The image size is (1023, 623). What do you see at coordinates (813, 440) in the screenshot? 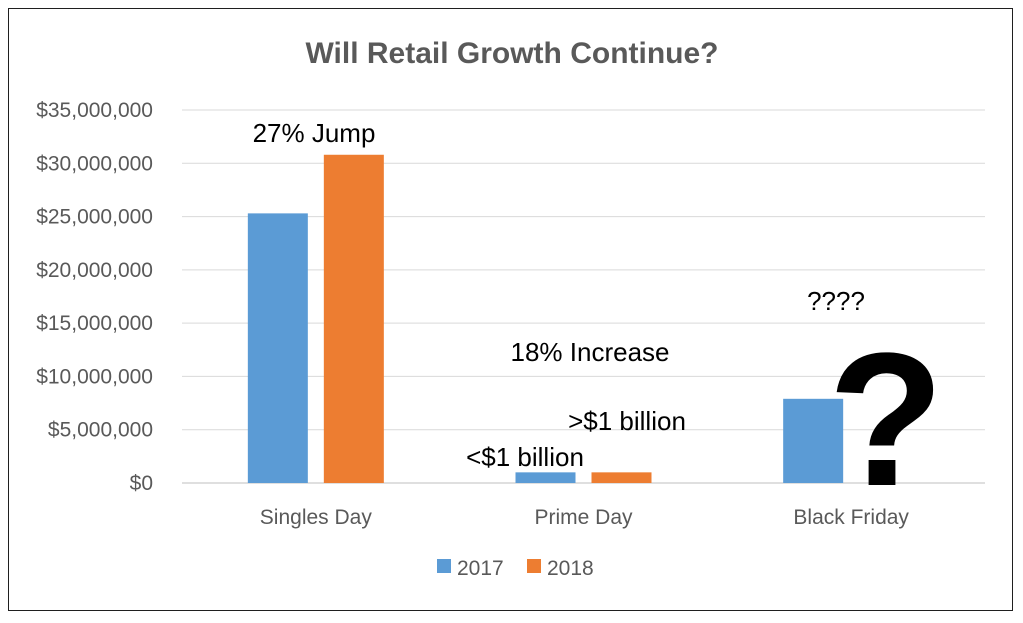
I see `bar-black-friday-2017` at bounding box center [813, 440].